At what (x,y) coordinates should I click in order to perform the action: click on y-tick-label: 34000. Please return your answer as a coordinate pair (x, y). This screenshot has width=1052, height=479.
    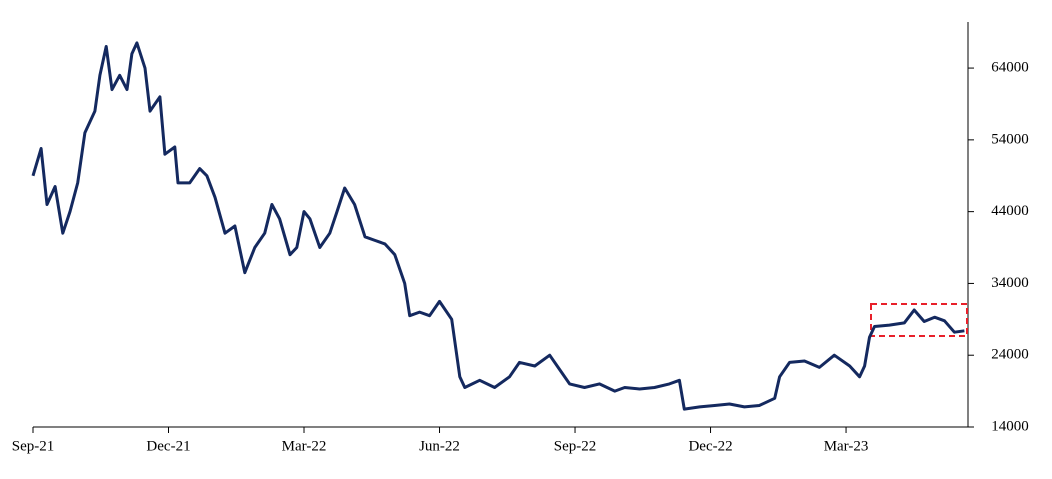
    Looking at the image, I should click on (1010, 283).